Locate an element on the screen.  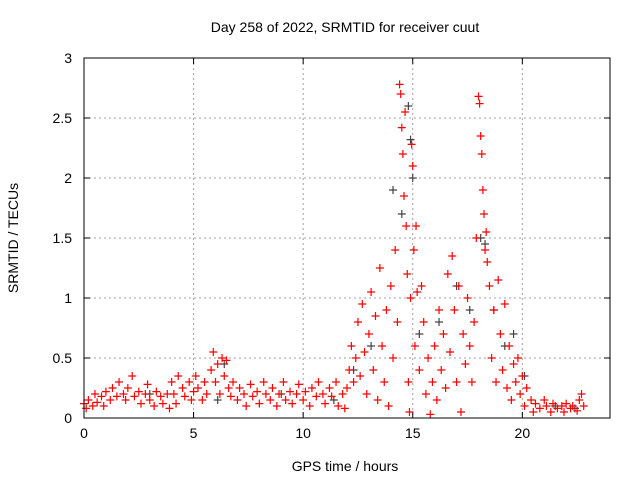
y-tick-label: 2.5 is located at coordinates (63, 118).